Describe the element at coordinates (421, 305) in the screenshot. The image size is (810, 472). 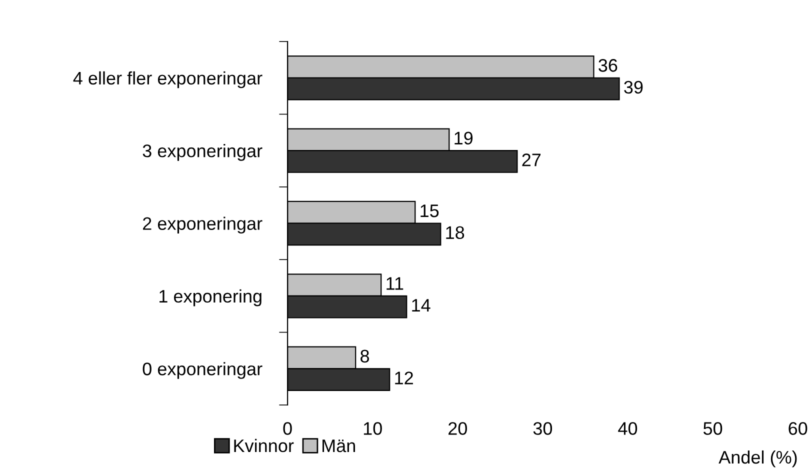
I see `data-label: 14` at that location.